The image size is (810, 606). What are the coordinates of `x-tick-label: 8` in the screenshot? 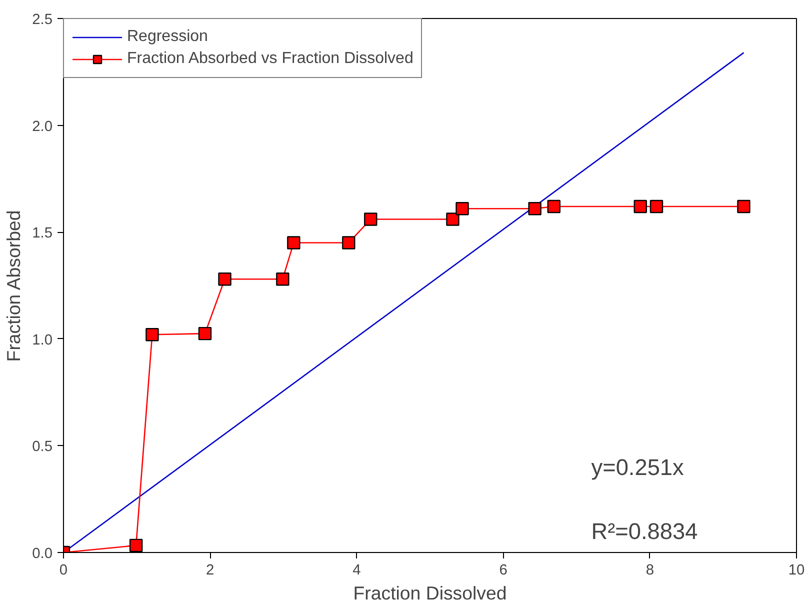 It's located at (650, 570).